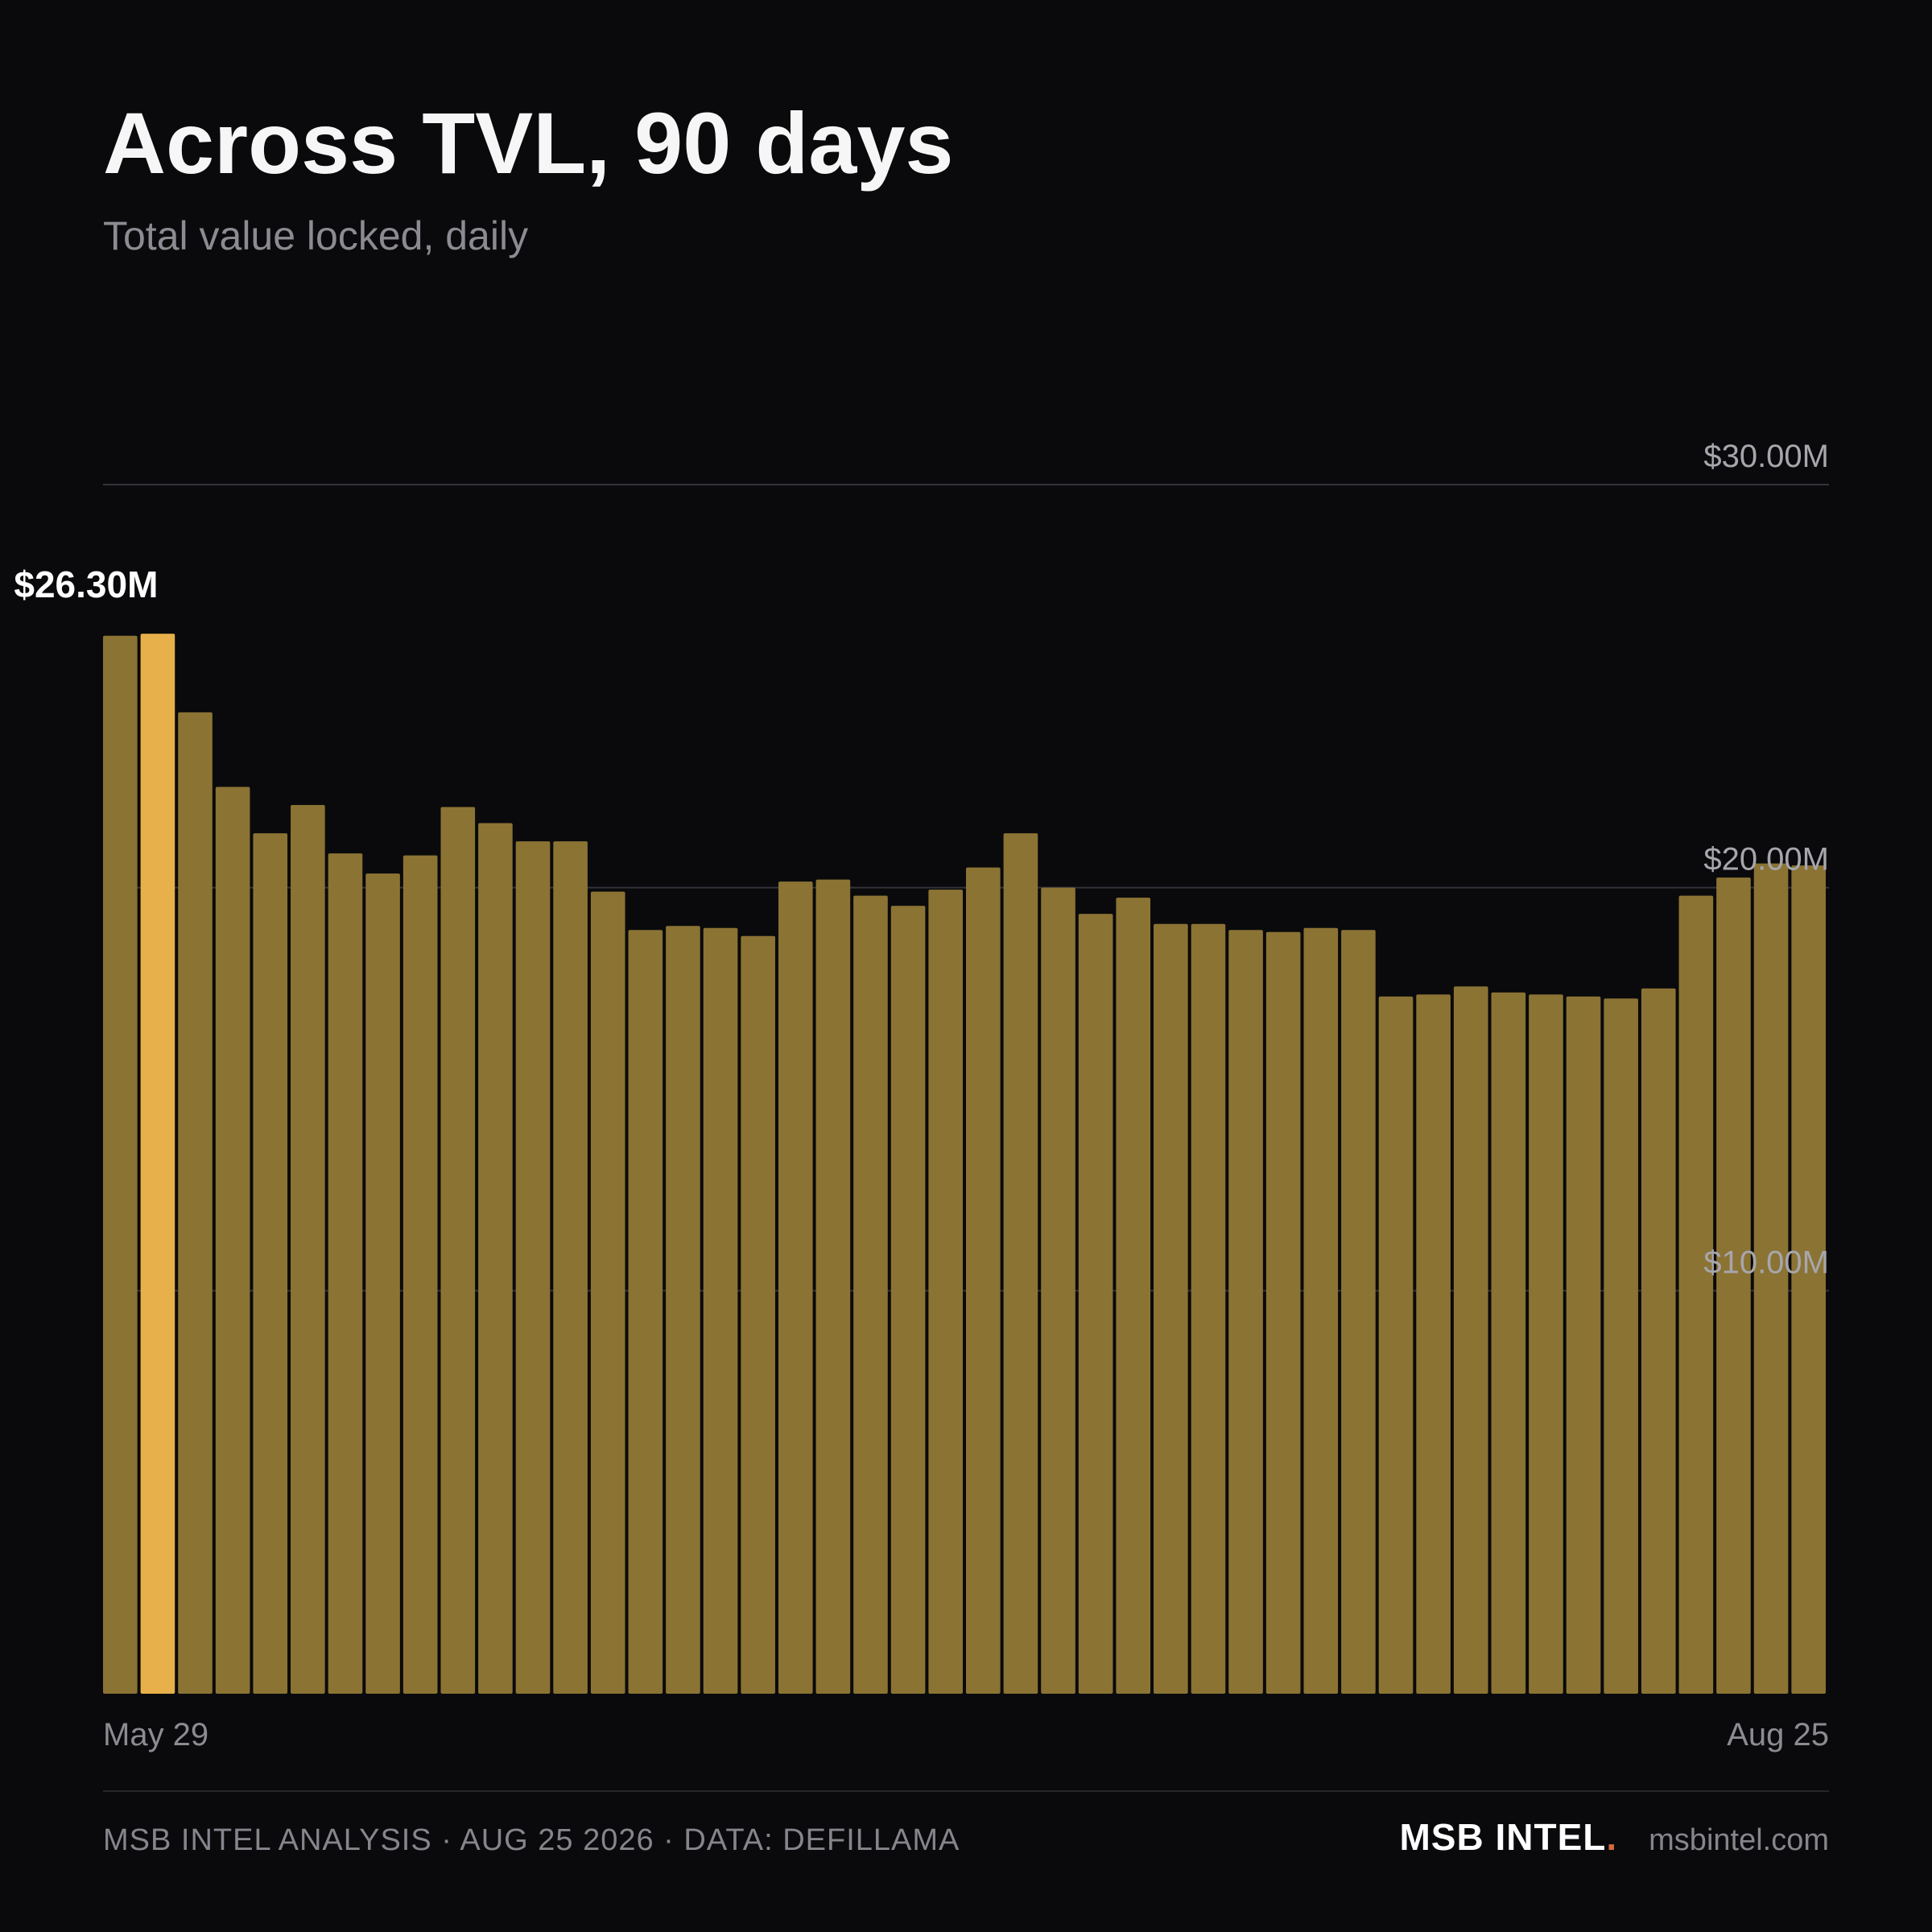 The image size is (1932, 1932). What do you see at coordinates (86, 584) in the screenshot?
I see `highlight-value-label: $26.30M` at bounding box center [86, 584].